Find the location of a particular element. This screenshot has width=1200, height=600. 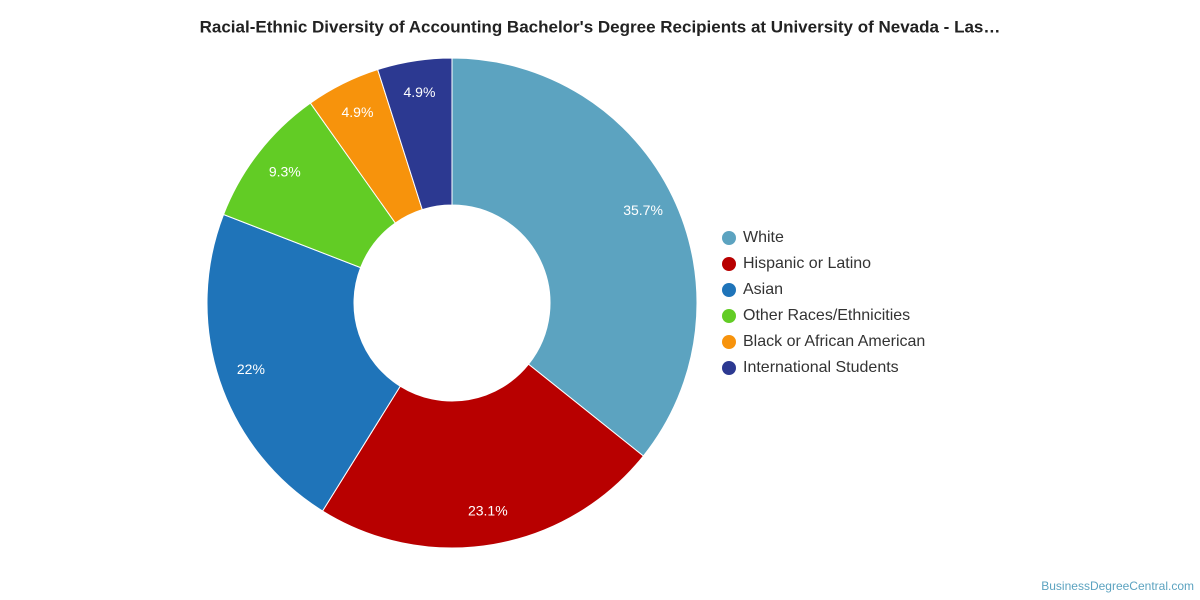

legend-label: Hispanic or Latino is located at coordinates (807, 263).